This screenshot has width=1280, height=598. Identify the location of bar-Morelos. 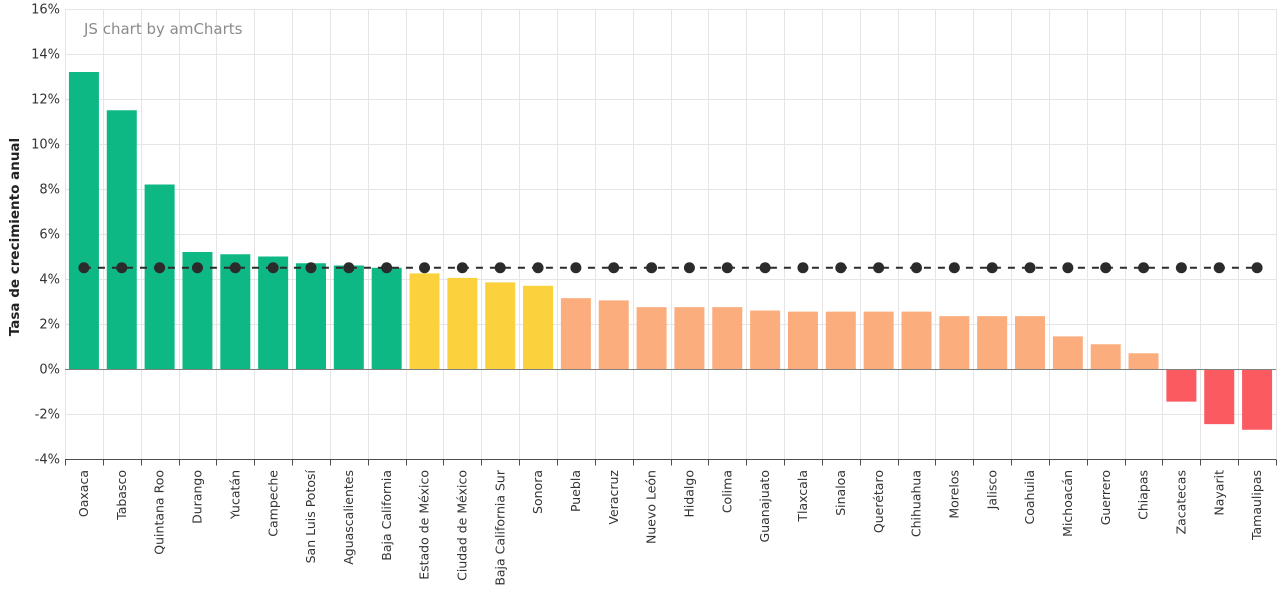
(954, 343).